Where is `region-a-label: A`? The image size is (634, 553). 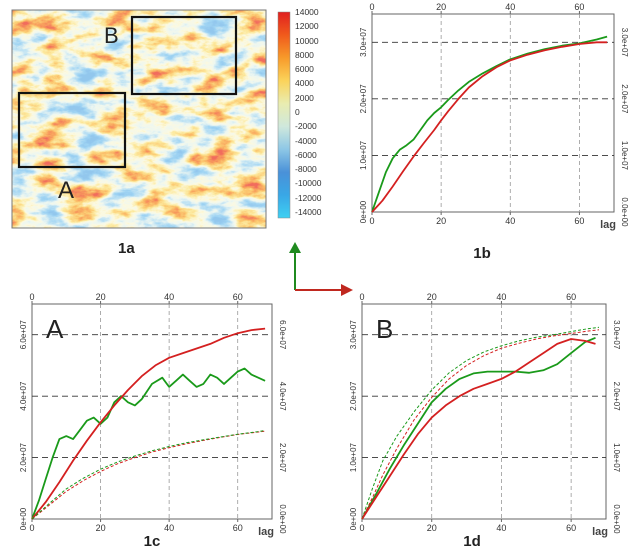
region-a-label: A is located at coordinates (66, 190).